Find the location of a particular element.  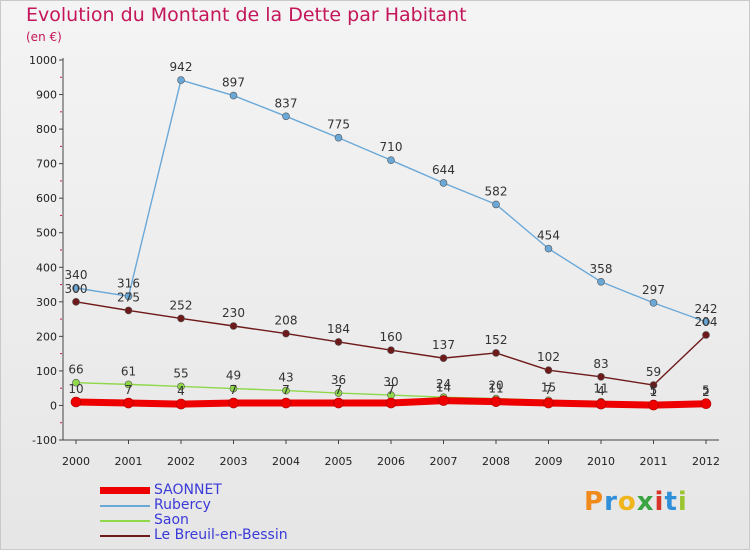

legend-label-saonnet: SAONNET is located at coordinates (188, 490).